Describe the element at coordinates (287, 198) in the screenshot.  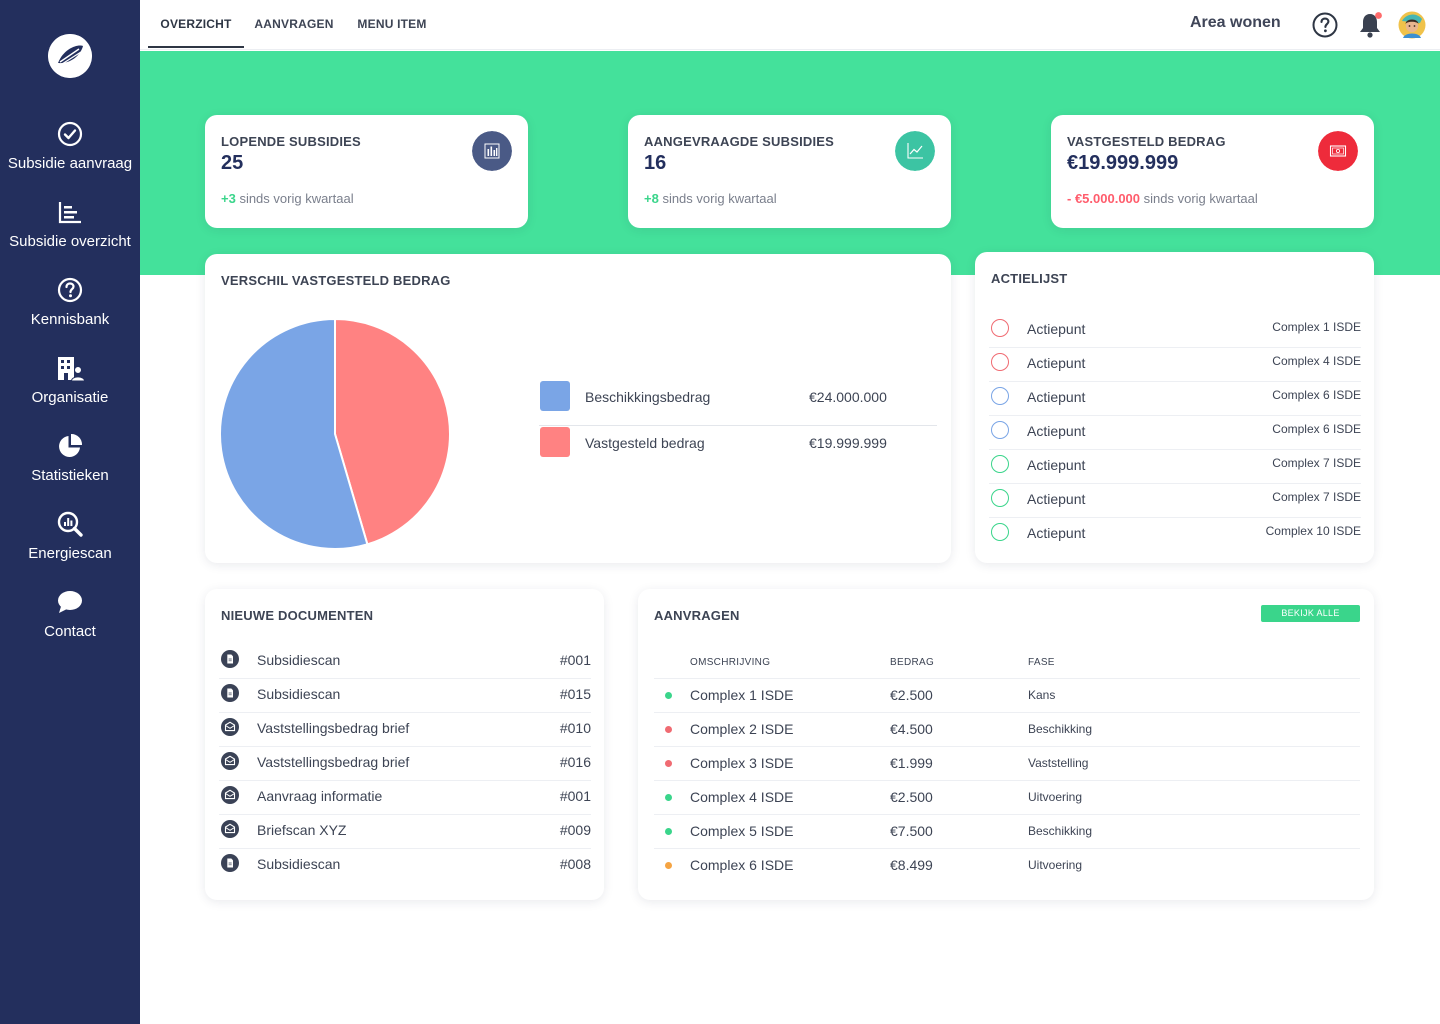
I see `stat-subtitle: +3 sinds vorig kwartaal` at that location.